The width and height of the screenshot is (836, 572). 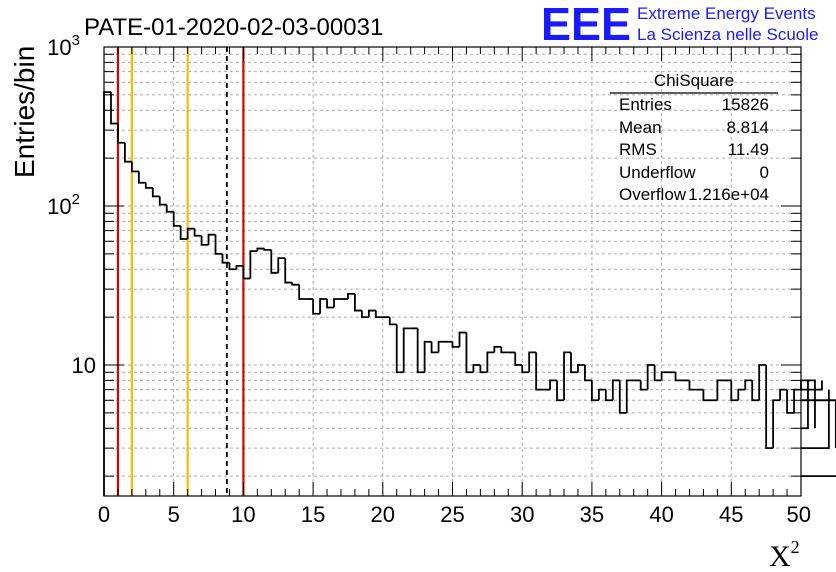 What do you see at coordinates (313, 514) in the screenshot?
I see `x-tick-label: 15` at bounding box center [313, 514].